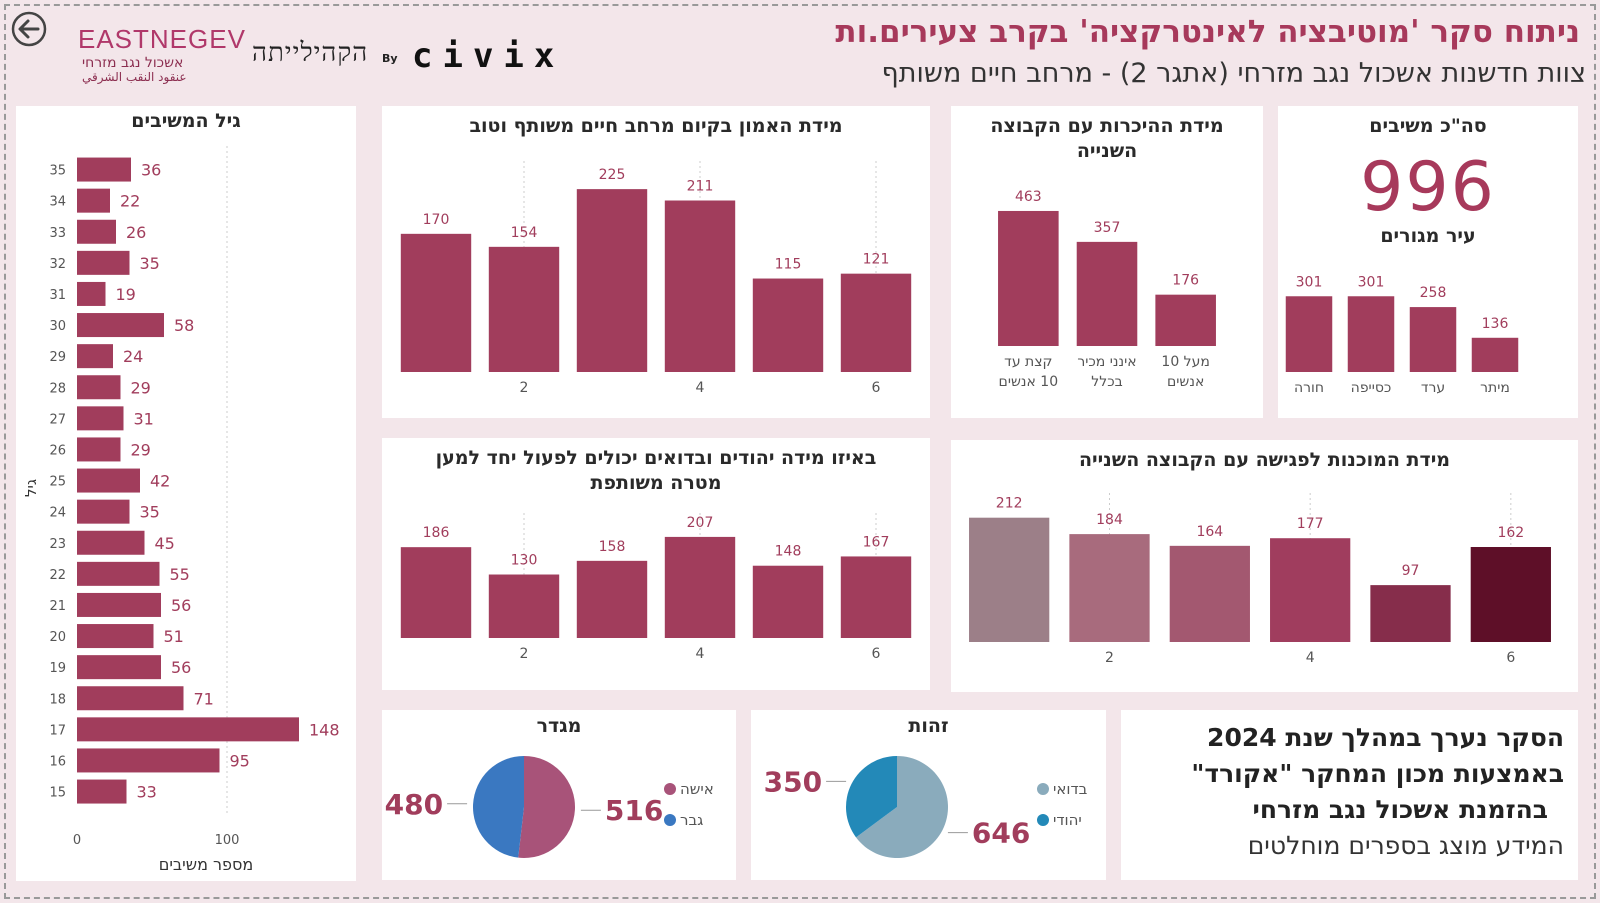 This screenshot has width=1600, height=903. What do you see at coordinates (57, 482) in the screenshot?
I see `tick-label: 25` at bounding box center [57, 482].